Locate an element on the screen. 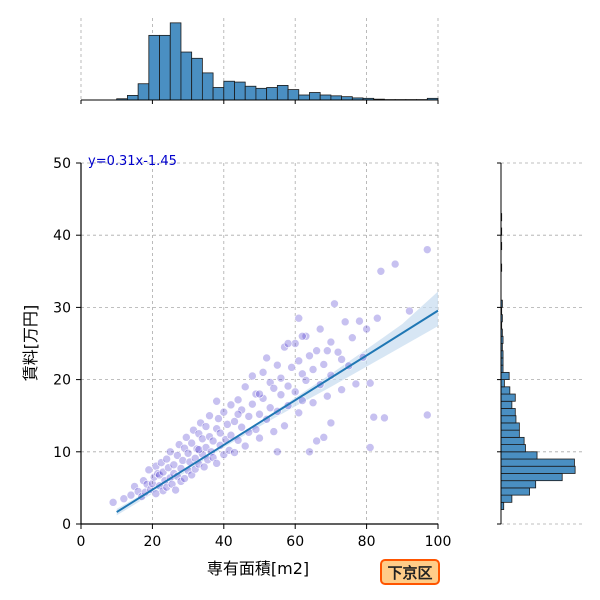 This screenshot has width=600, height=600. district-label: 下京区 is located at coordinates (410, 572).